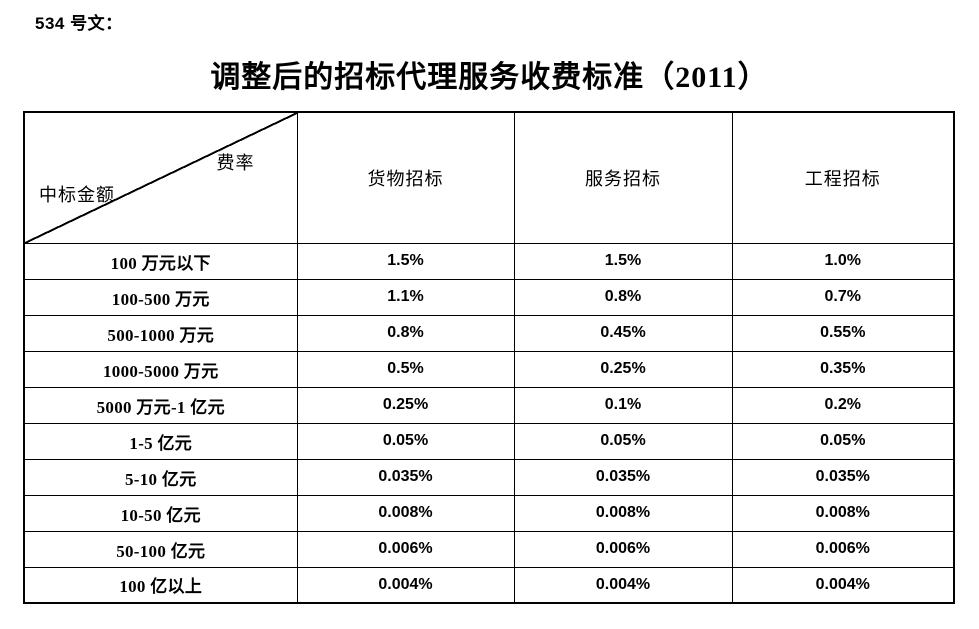  What do you see at coordinates (160, 177) in the screenshot?
I see `corner-cell-diagonal: 费率 中标金额` at bounding box center [160, 177].